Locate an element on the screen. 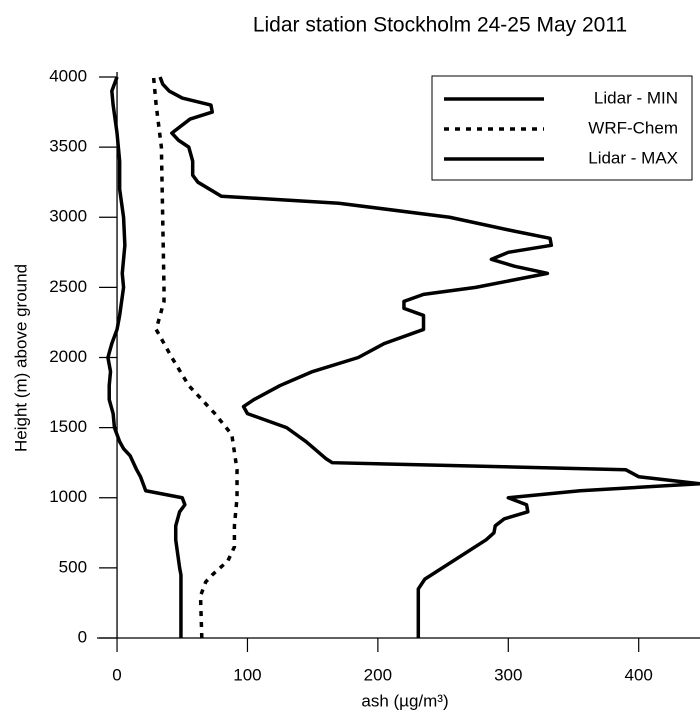 Image resolution: width=700 pixels, height=718 pixels. y-tick-label: 1500 is located at coordinates (68, 426).